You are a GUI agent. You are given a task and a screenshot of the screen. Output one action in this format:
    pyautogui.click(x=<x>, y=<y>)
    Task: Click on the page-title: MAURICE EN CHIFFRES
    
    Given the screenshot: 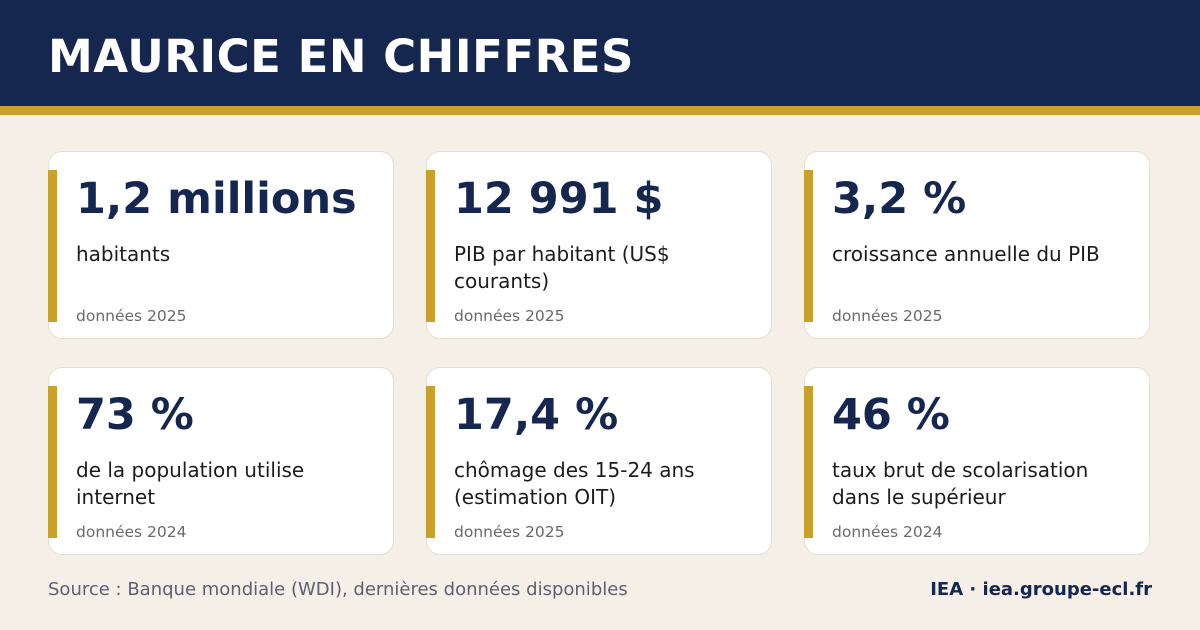 What is the action you would take?
    pyautogui.click(x=341, y=56)
    